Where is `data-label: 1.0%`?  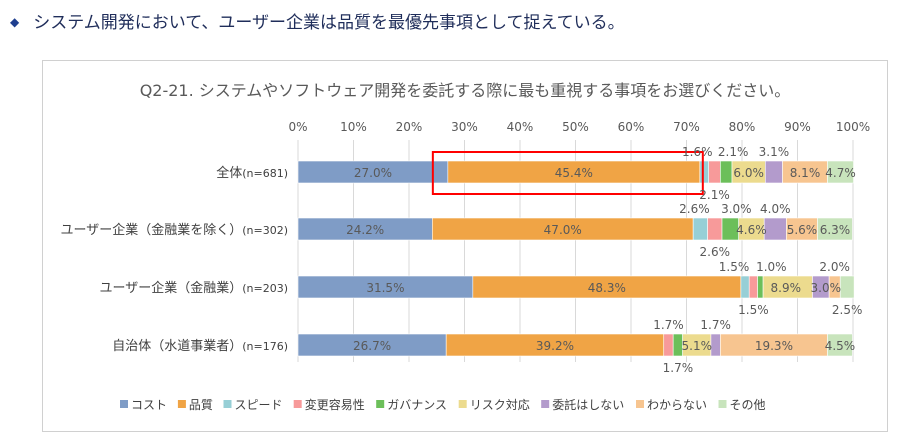
data-label: 1.0% is located at coordinates (771, 267).